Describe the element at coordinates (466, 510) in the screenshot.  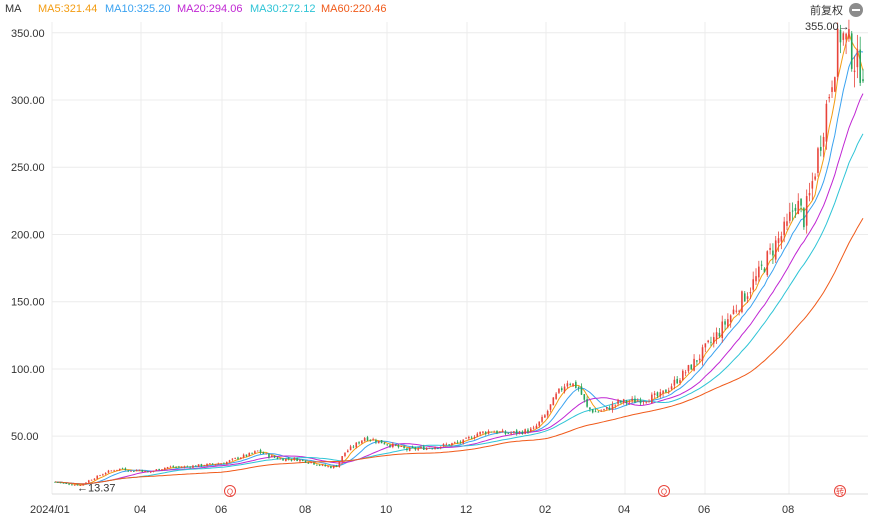
I see `x-tick-label: 12` at that location.